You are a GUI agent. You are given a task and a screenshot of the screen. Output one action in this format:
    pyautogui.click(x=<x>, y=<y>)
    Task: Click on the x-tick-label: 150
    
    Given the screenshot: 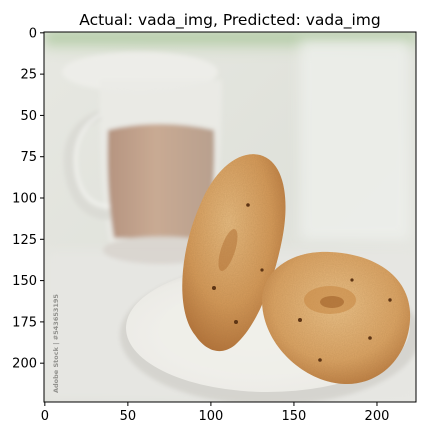 What is the action you would take?
    pyautogui.click(x=294, y=416)
    